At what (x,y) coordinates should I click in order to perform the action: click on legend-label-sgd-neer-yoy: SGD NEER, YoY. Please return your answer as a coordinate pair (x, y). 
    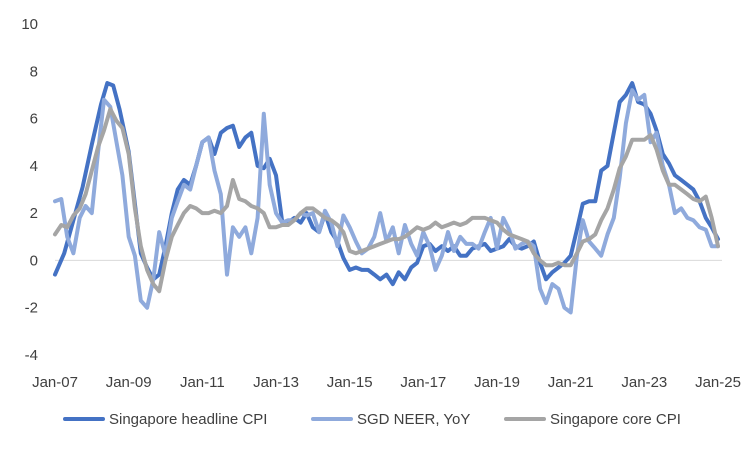
    Looking at the image, I should click on (413, 419).